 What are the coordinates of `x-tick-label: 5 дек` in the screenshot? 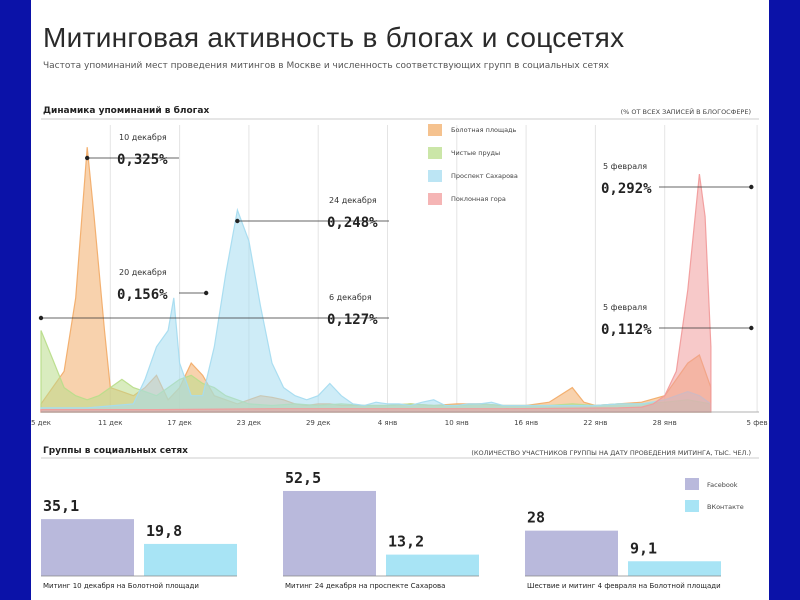 It's located at (41, 423).